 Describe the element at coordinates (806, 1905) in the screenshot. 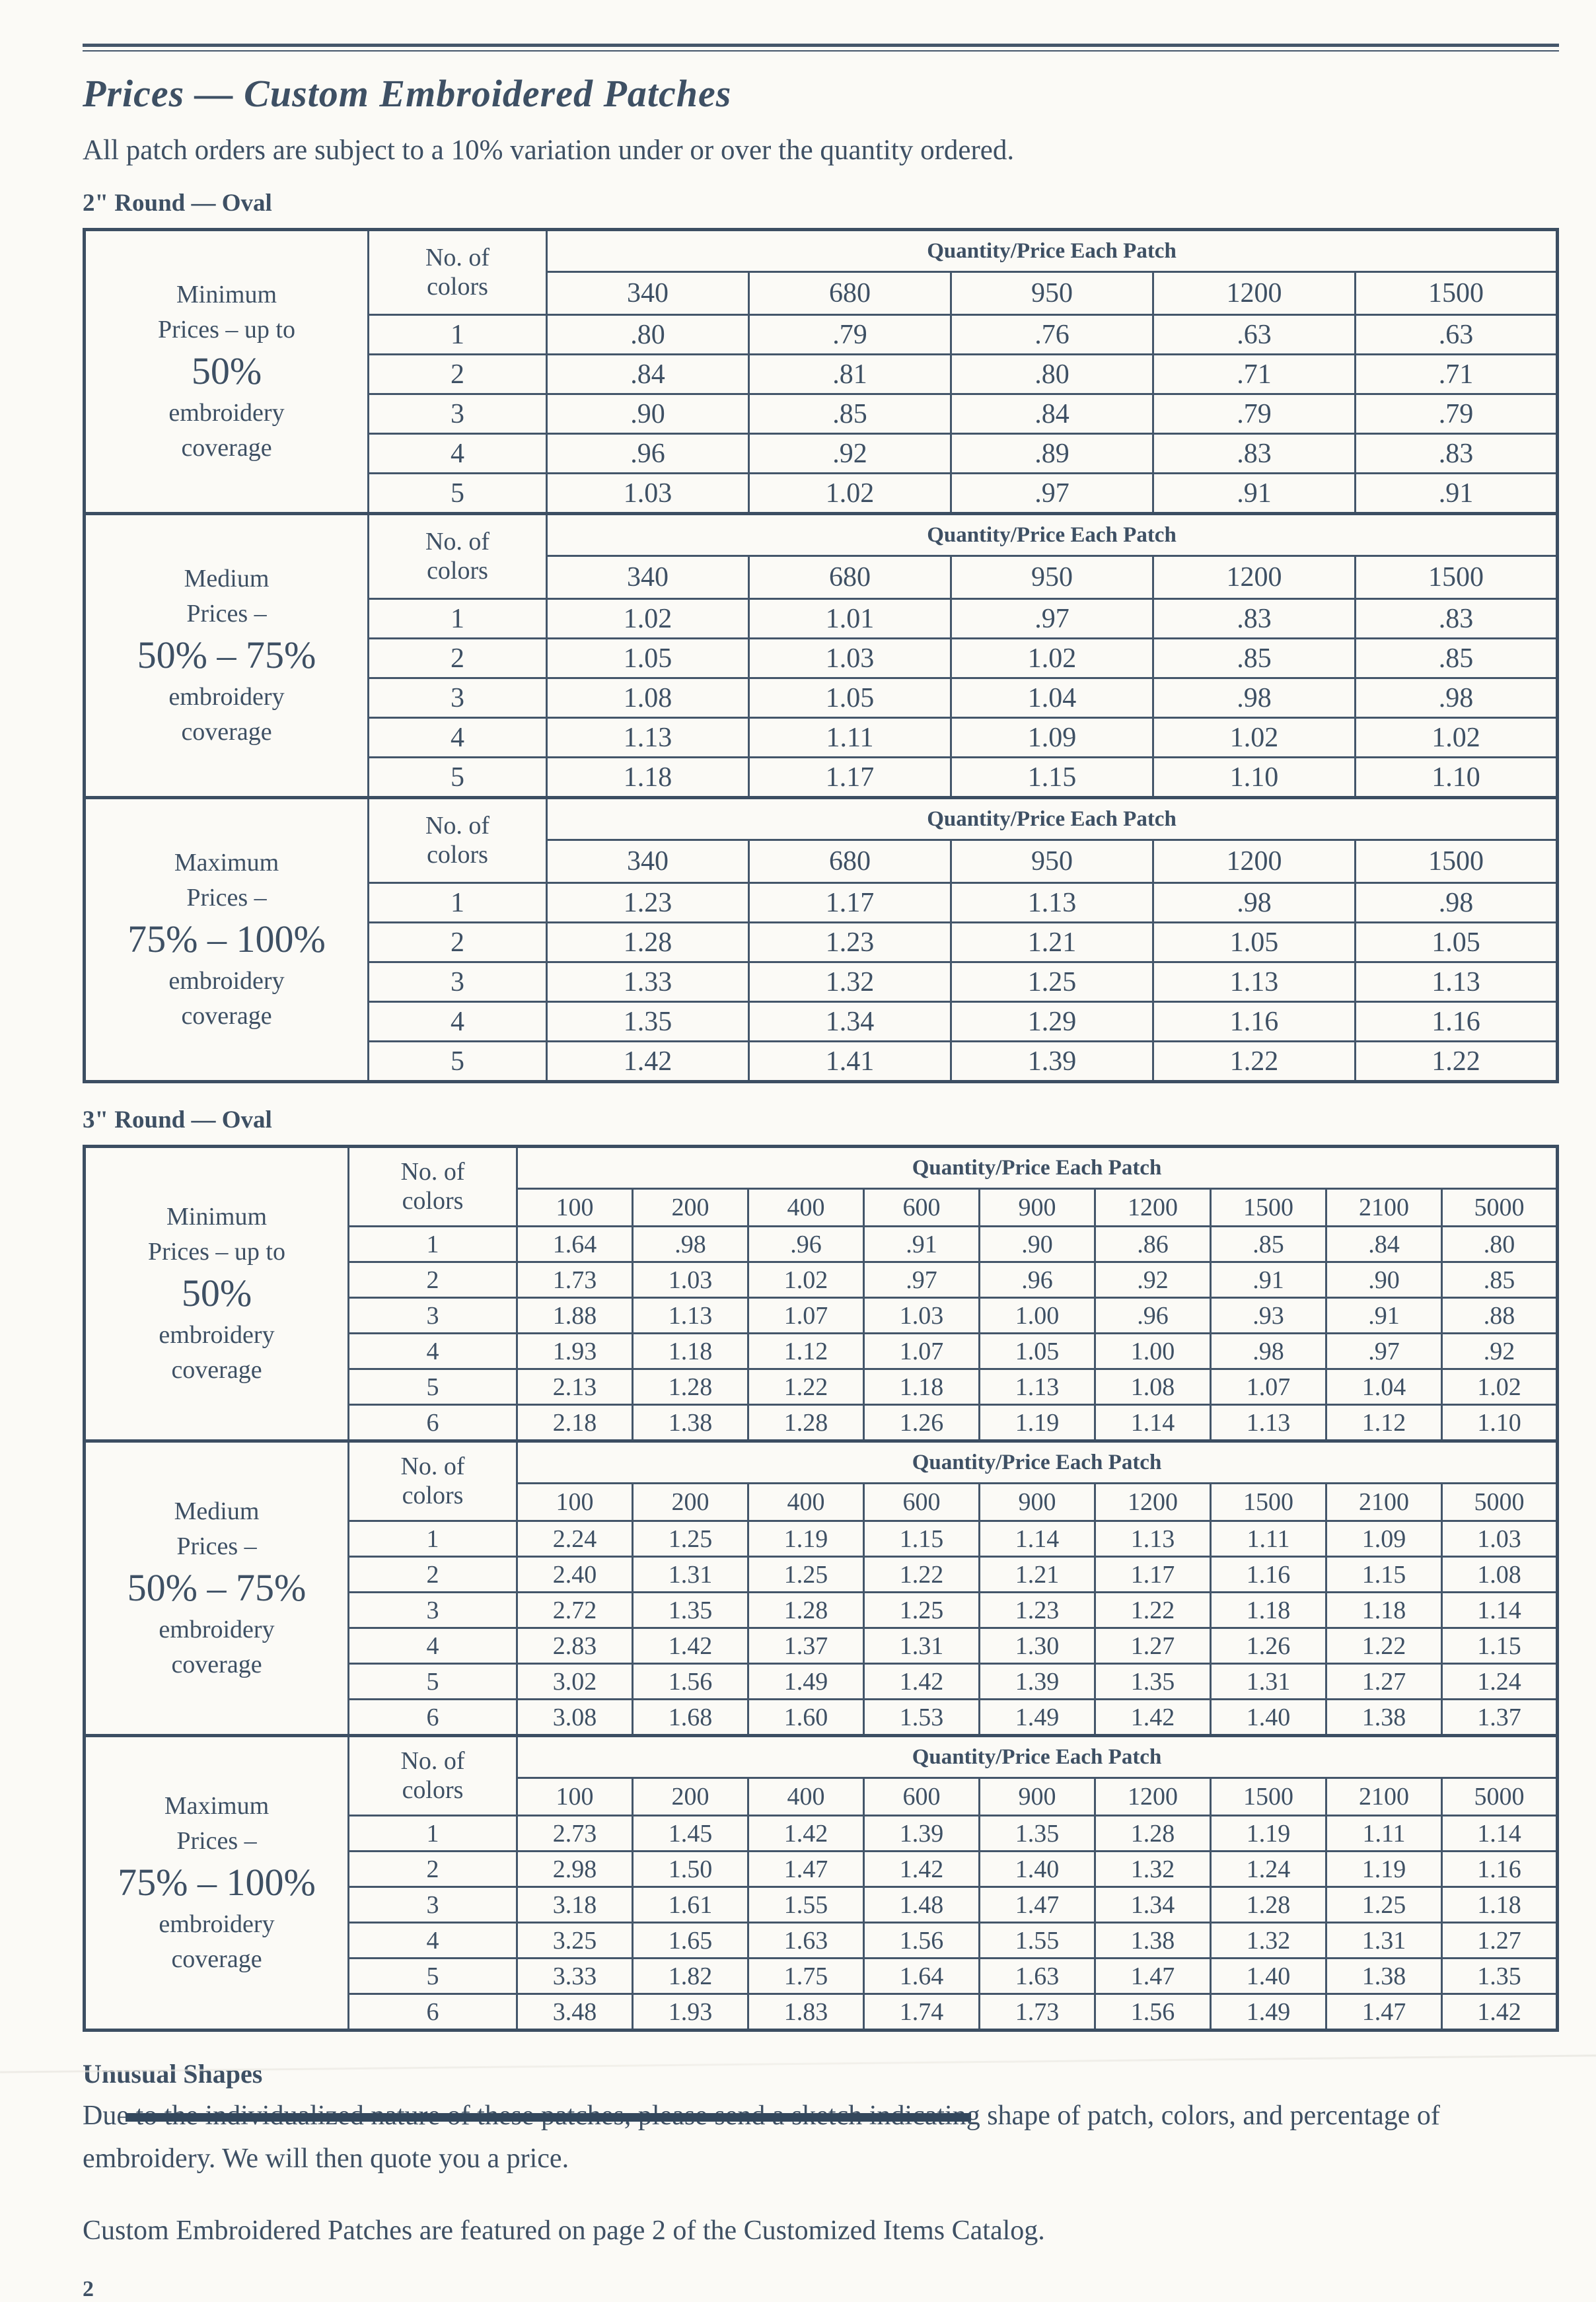

I see `price-cell: 1.55` at that location.